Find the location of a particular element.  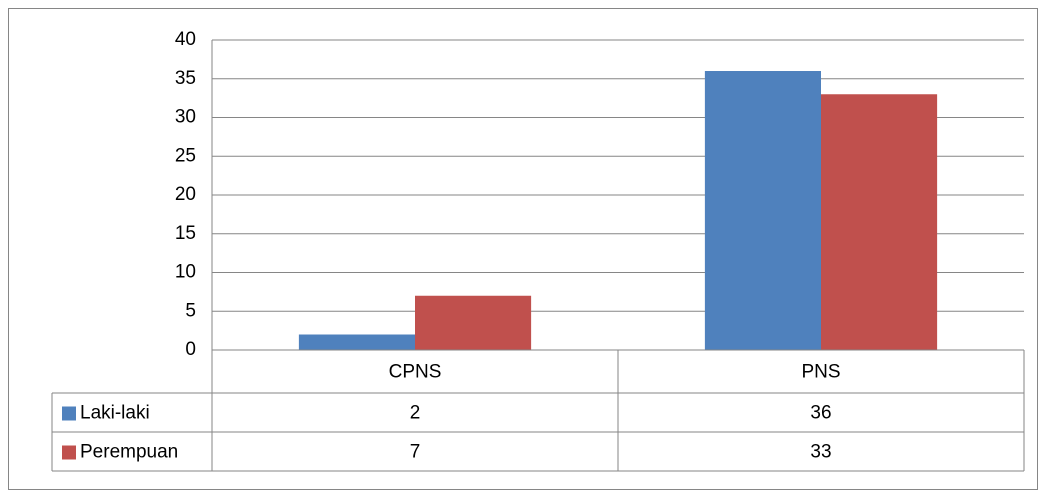

table-value: 36 is located at coordinates (820, 413).